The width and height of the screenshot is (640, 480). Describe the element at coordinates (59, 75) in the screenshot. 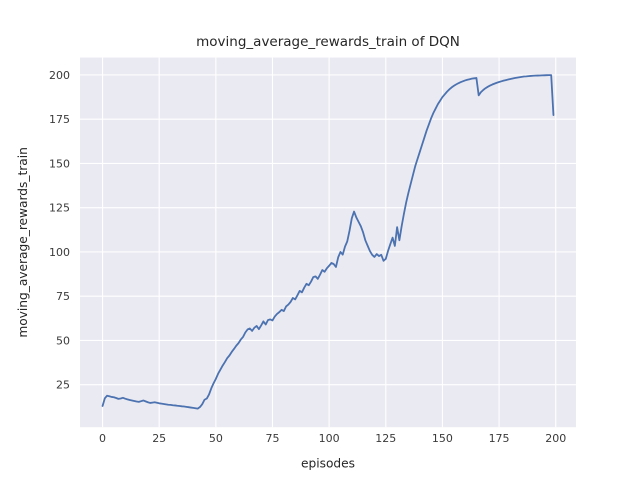

I see `y-tick-label: 200` at that location.